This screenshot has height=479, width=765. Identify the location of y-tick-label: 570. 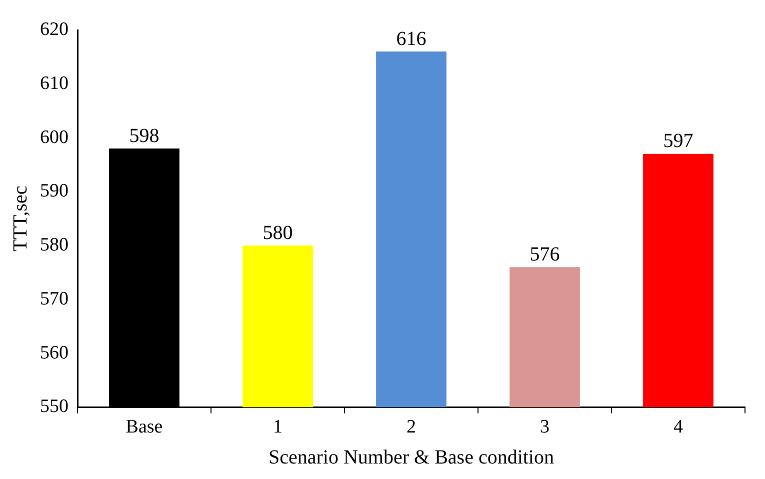
(54, 299).